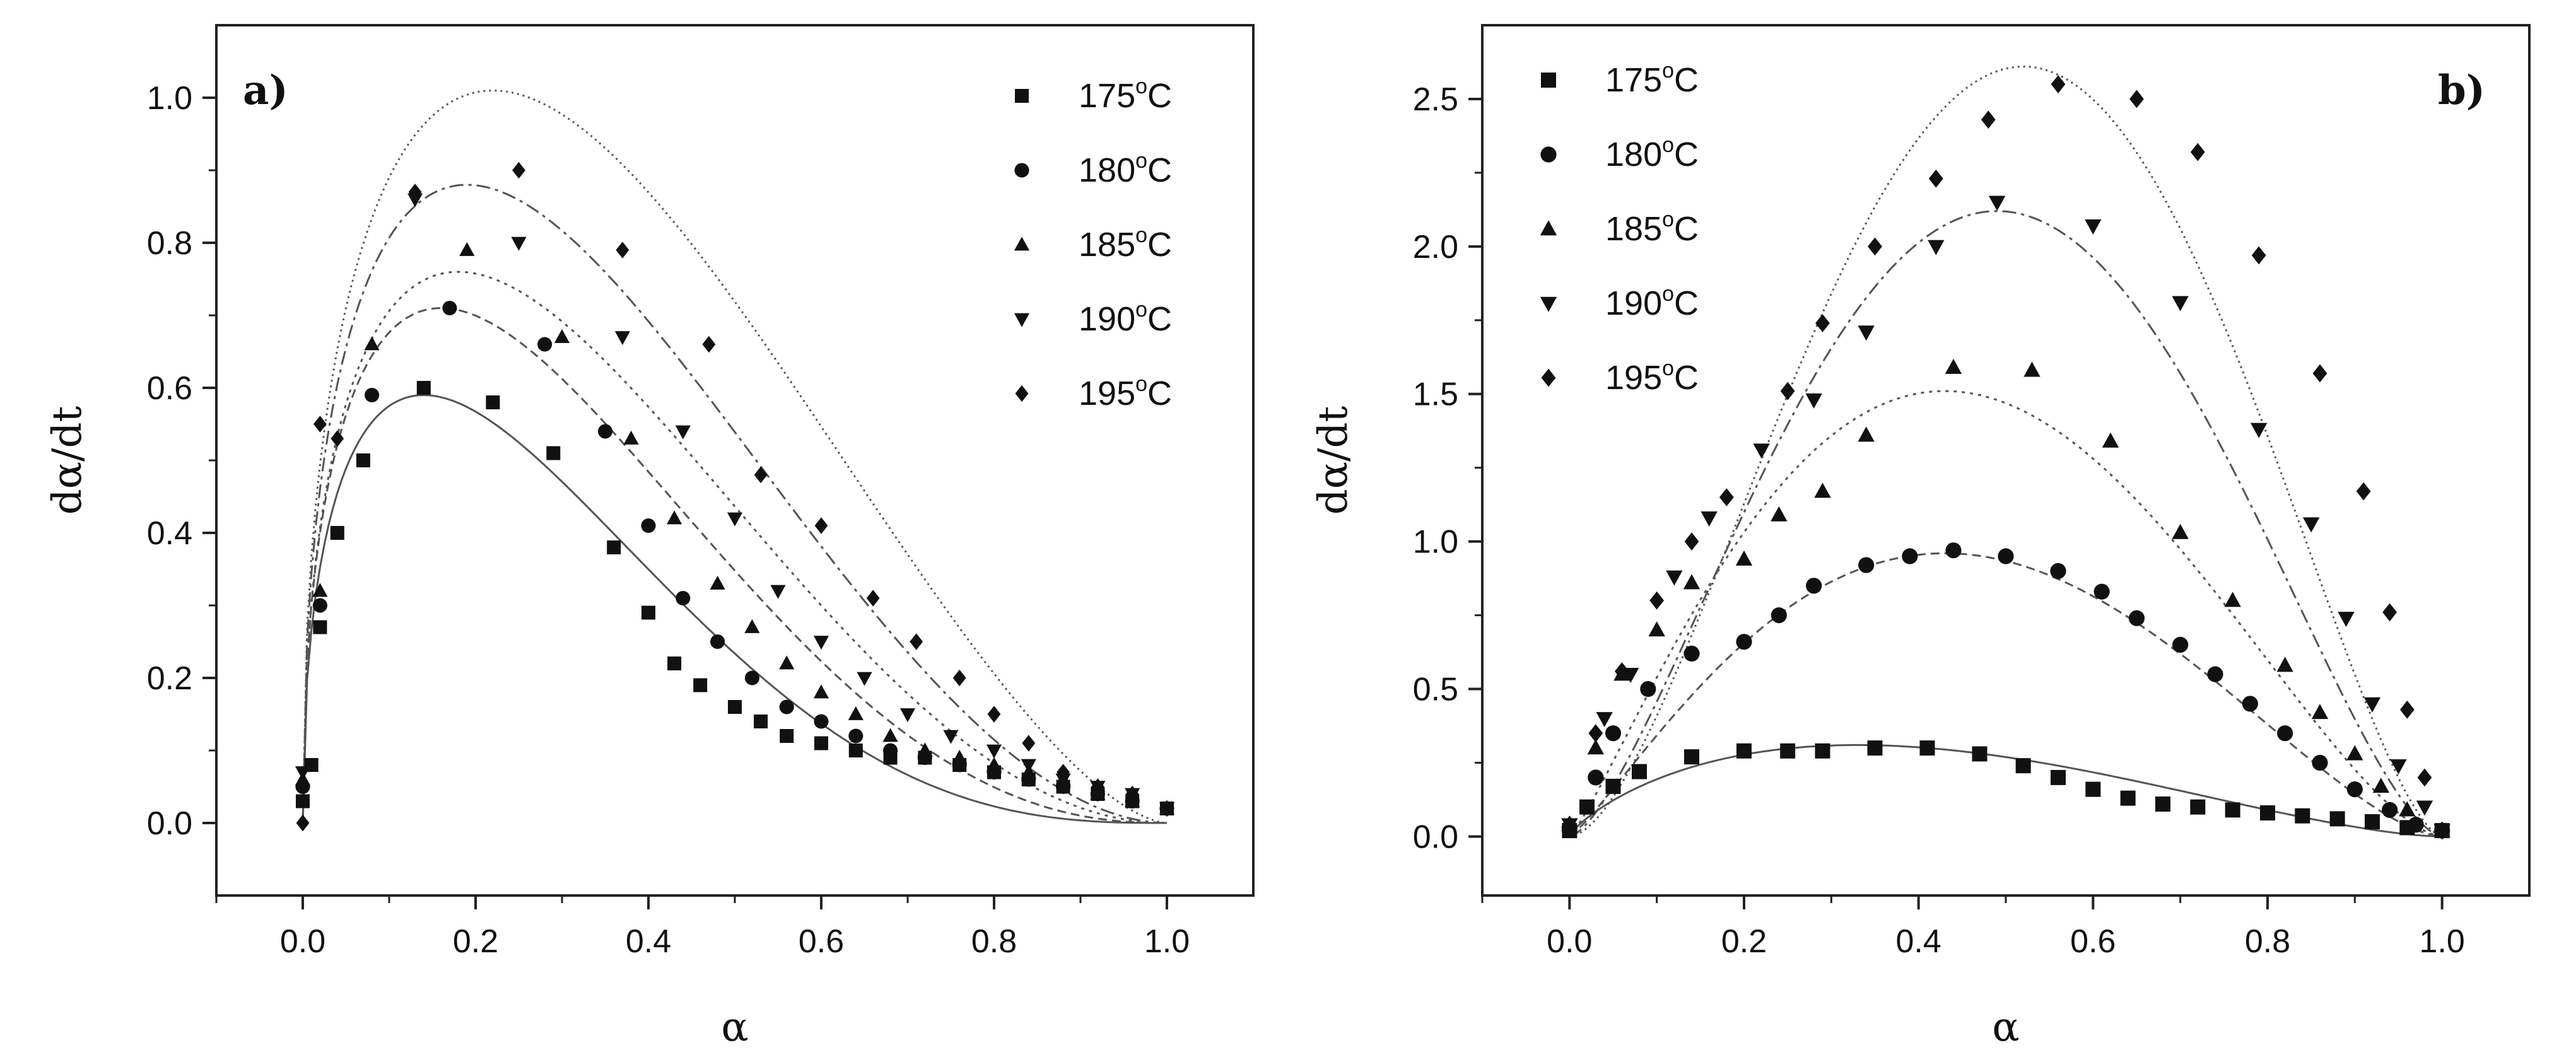 The image size is (2576, 1062). I want to click on panel-b-legend-label-180: 180oC, so click(1652, 153).